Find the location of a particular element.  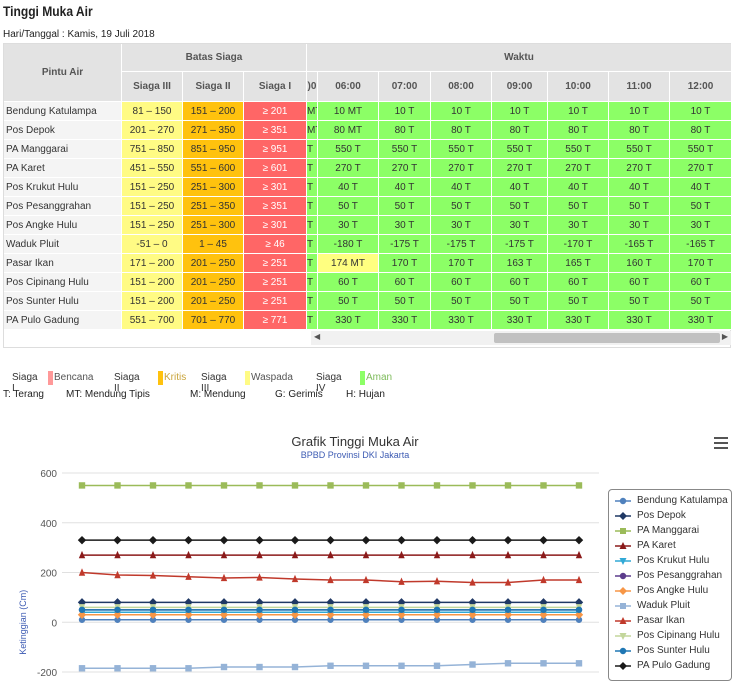

chart-legend-item: PA Karet is located at coordinates (645, 545).